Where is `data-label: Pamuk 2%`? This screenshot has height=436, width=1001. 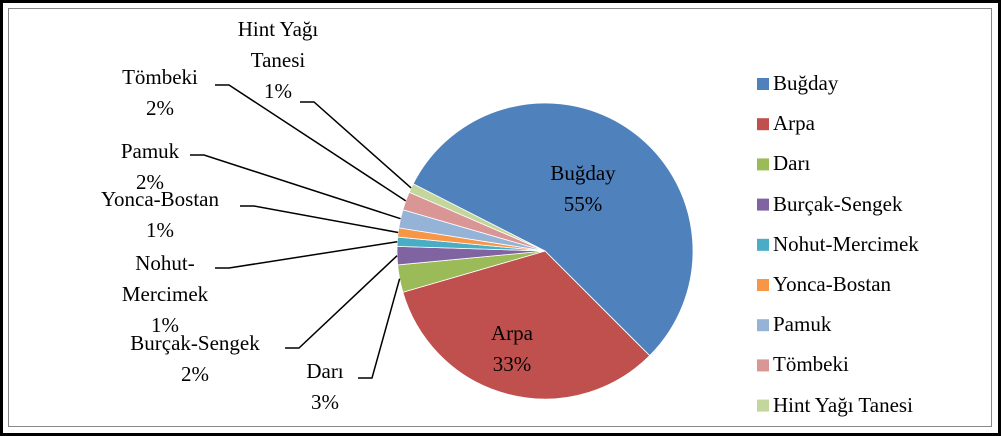 data-label: Pamuk 2% is located at coordinates (150, 167).